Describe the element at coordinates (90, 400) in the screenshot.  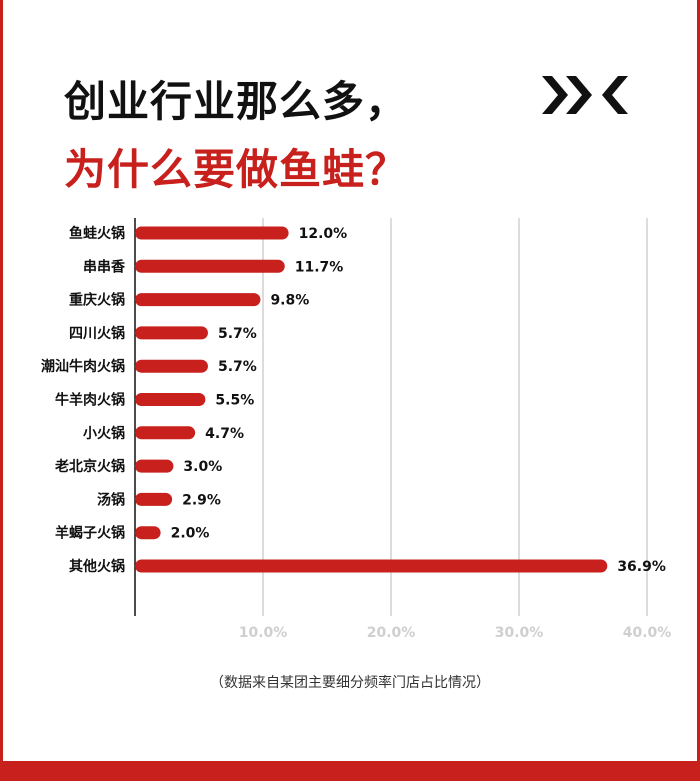
I see `category-label: 牛羊肉火锅` at that location.